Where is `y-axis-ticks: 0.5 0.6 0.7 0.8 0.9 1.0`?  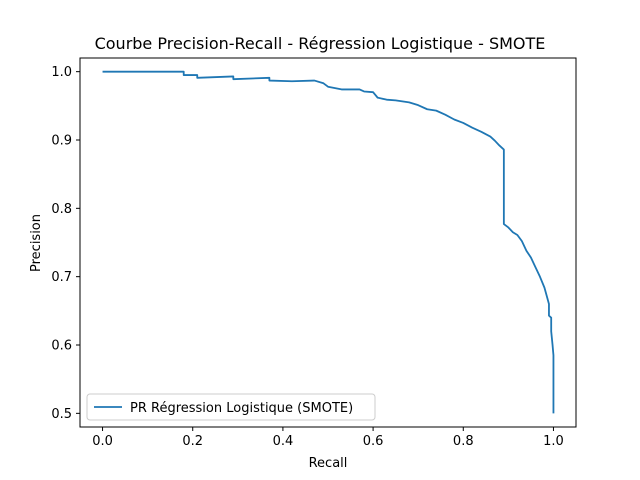
y-axis-ticks: 0.5 0.6 0.7 0.8 0.9 1.0 is located at coordinates (65, 243).